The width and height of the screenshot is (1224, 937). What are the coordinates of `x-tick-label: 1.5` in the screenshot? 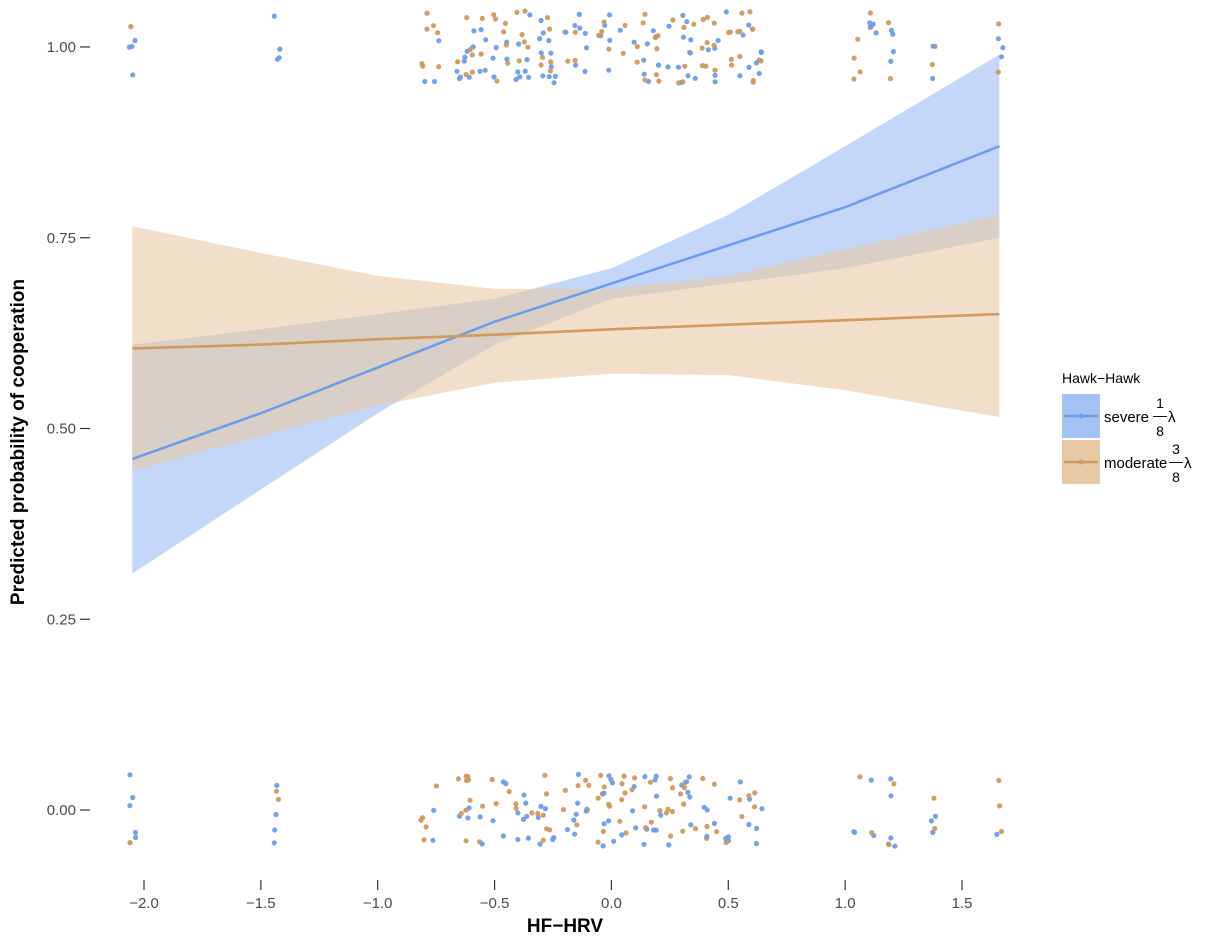 It's located at (962, 903).